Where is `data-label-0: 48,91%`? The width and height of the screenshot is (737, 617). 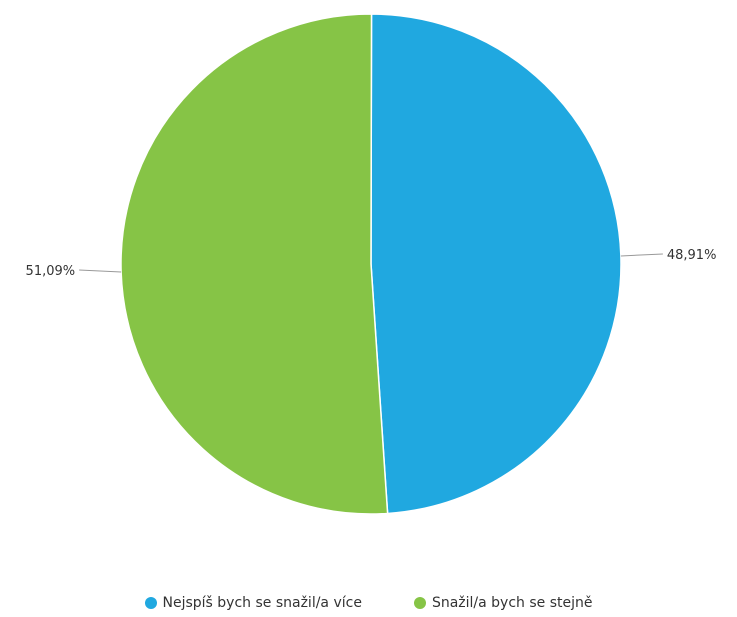
data-label-0: 48,91% is located at coordinates (692, 255).